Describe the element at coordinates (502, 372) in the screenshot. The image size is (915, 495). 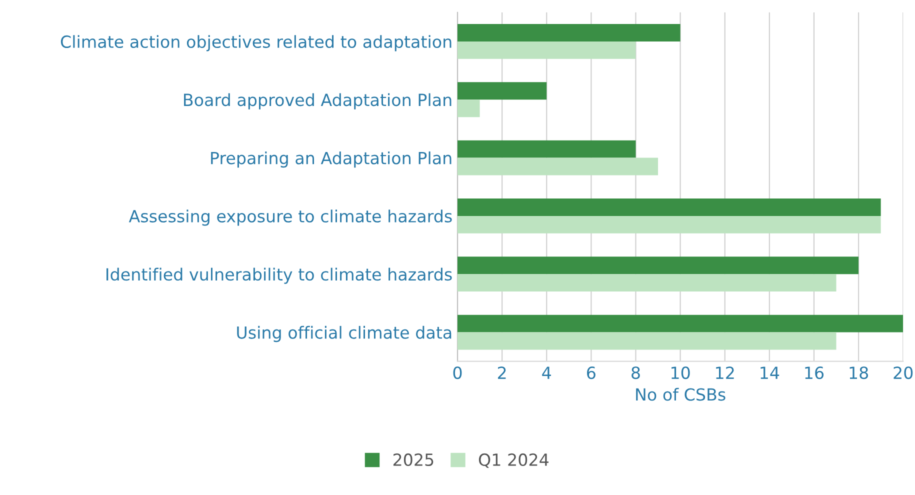
I see `x-tick-label: 2` at that location.